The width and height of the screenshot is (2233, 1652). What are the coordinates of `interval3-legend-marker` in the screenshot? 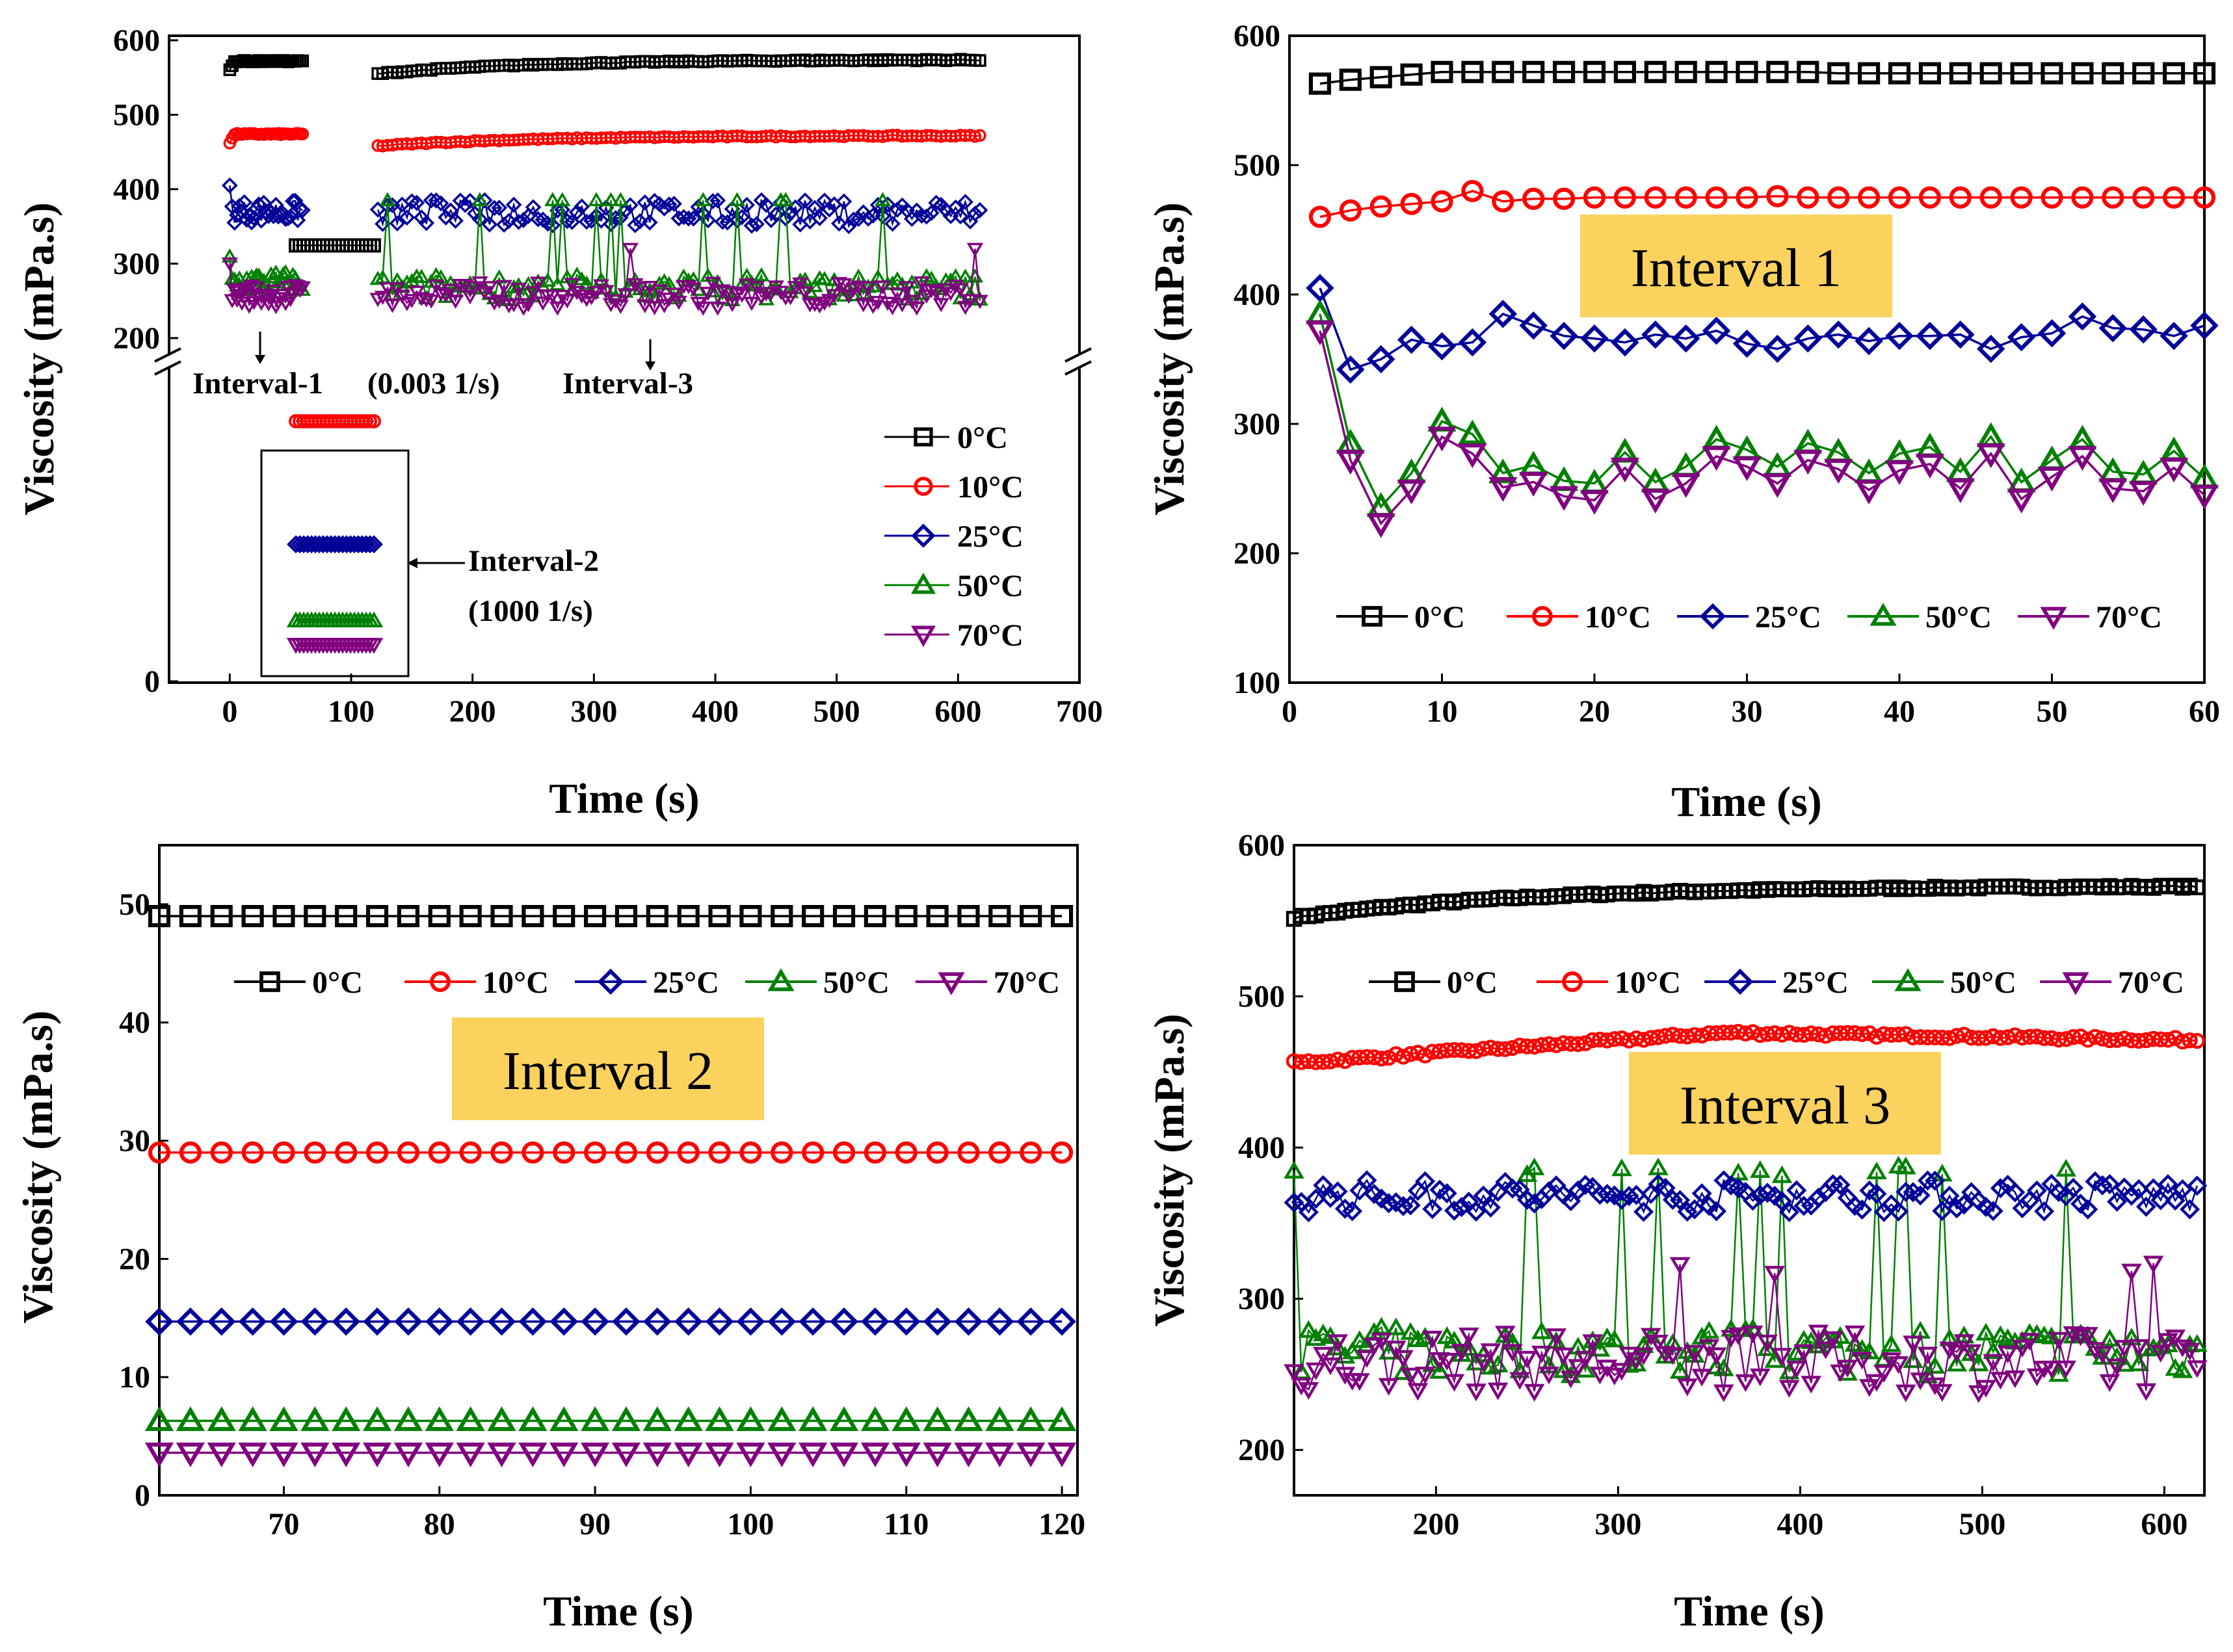 It's located at (1404, 981).